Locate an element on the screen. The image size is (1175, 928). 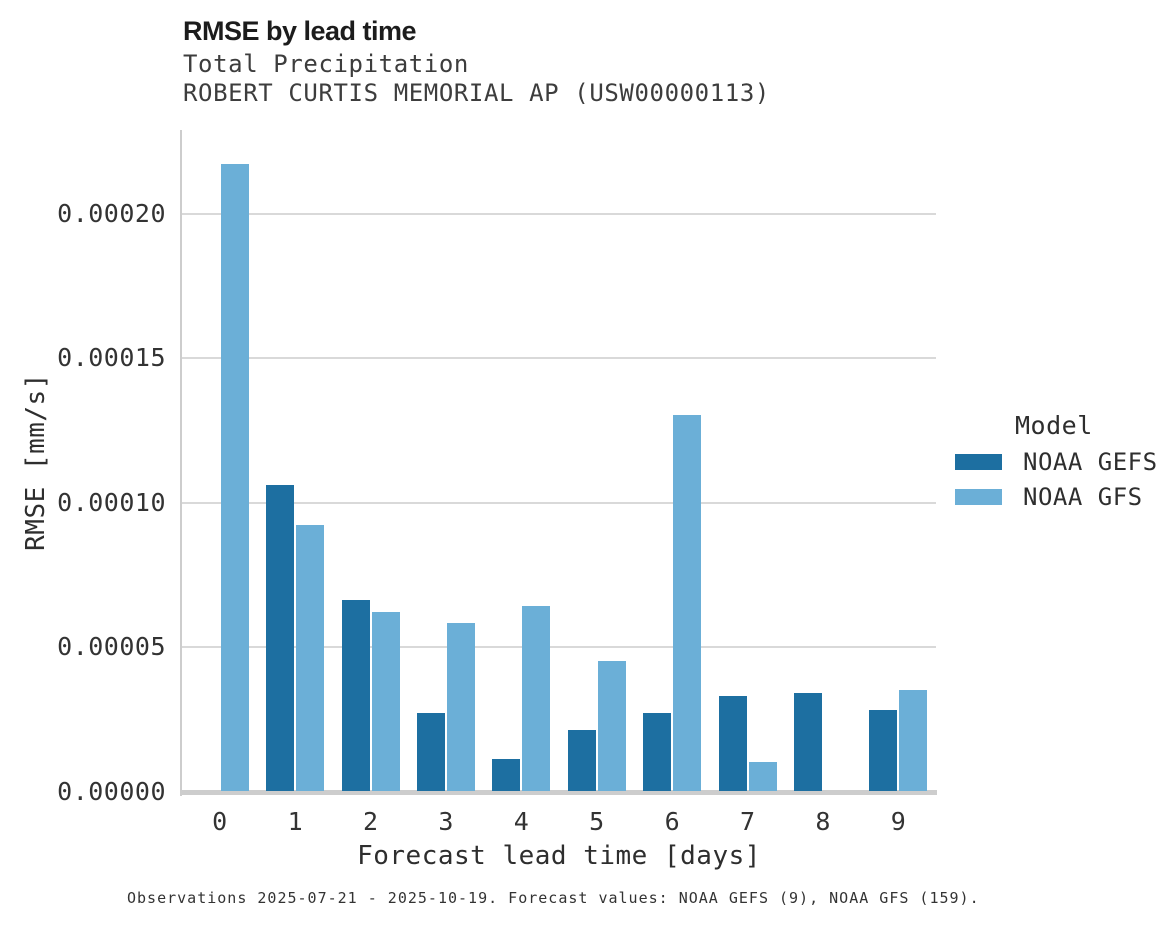
legend-entry-noaa-gefs: NOAA GEFS is located at coordinates (1056, 462).